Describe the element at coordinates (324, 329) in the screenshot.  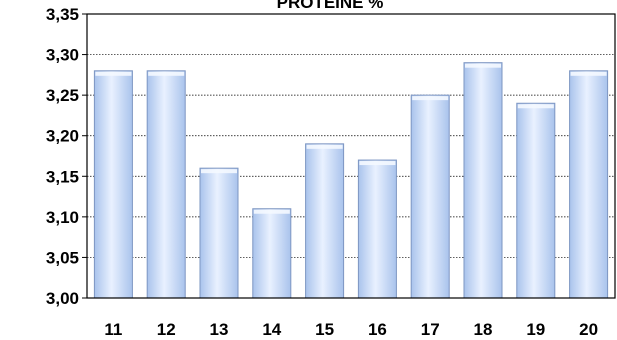
I see `x-tick-label: 15` at that location.